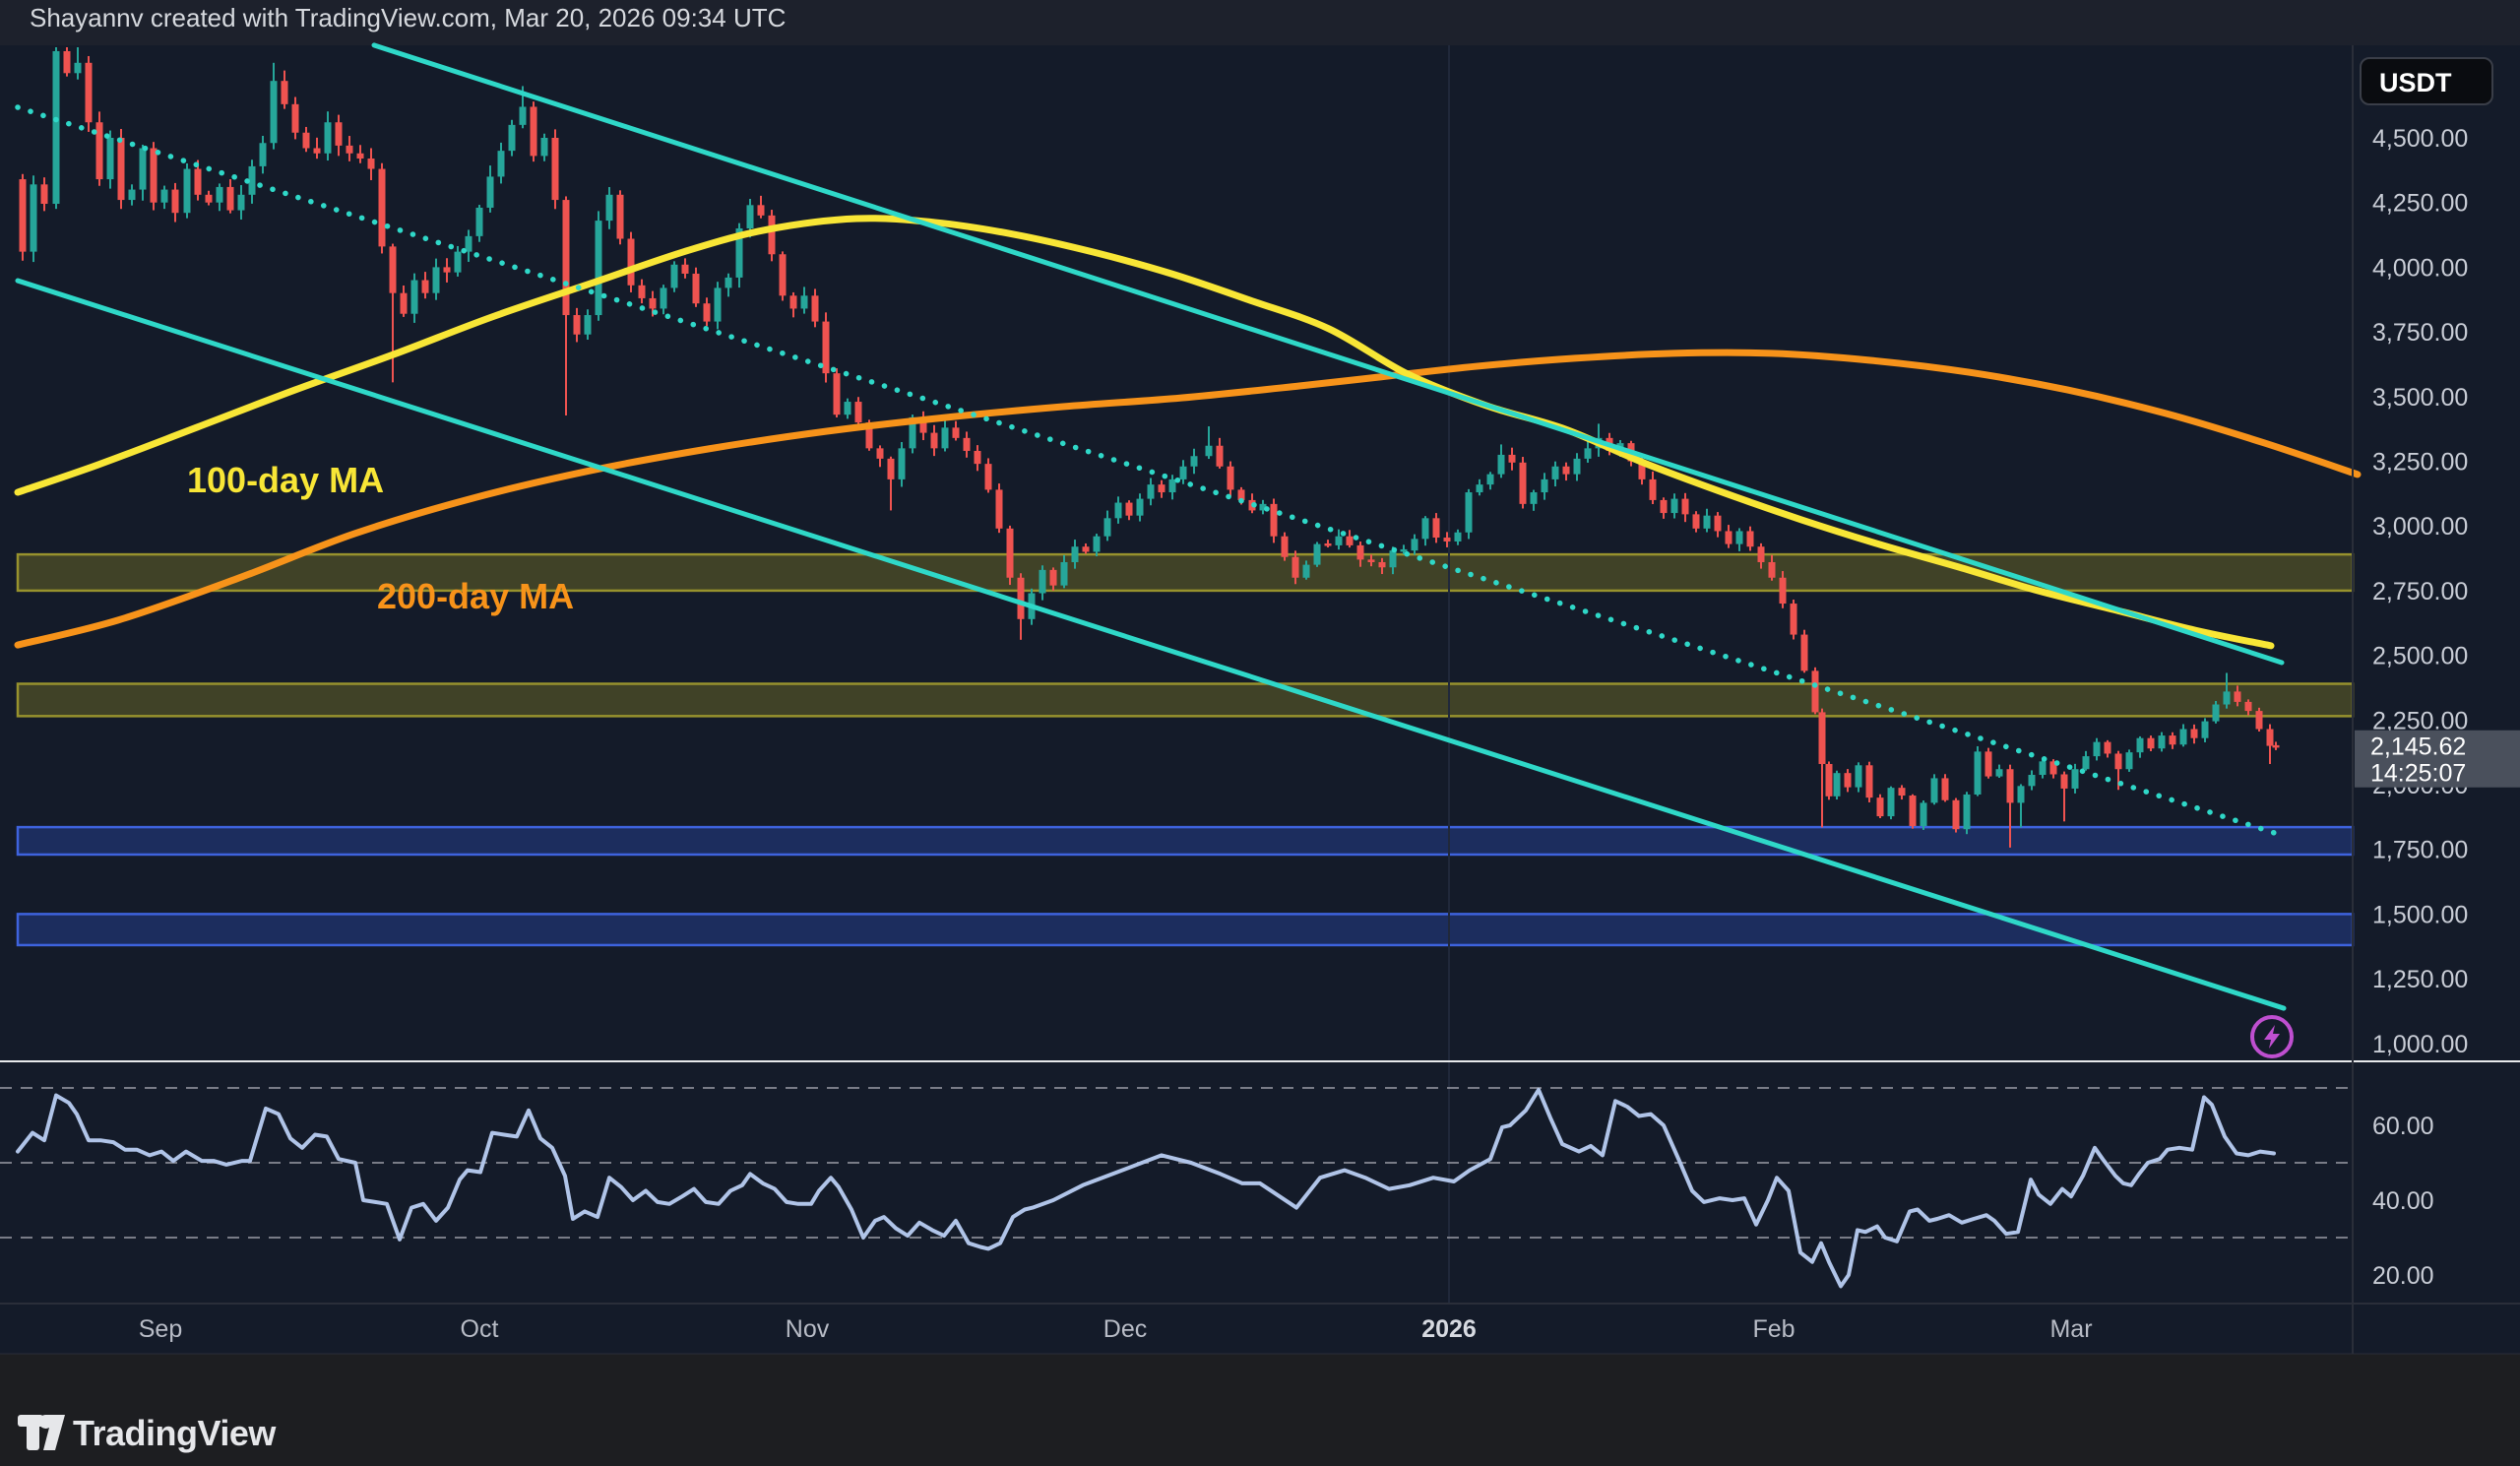  I want to click on price-tick: 2,250.00, so click(2420, 720).